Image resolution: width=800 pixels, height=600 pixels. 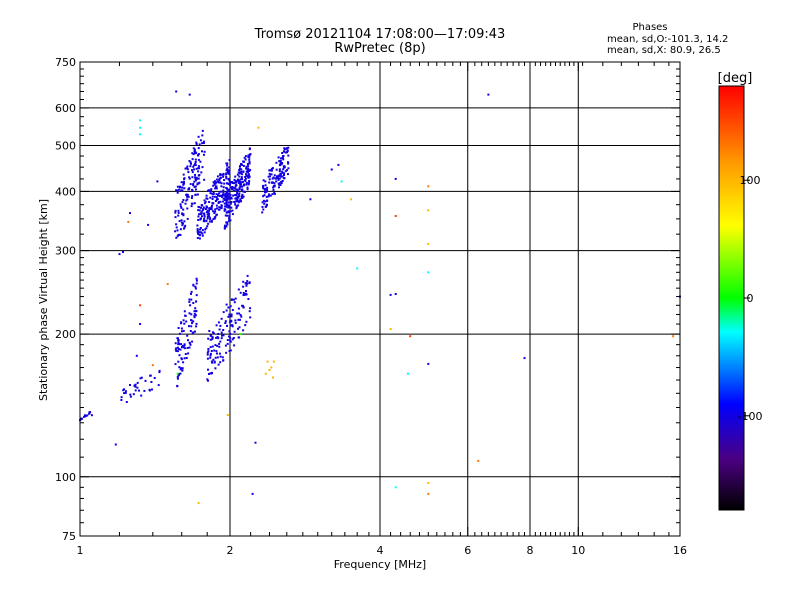 What do you see at coordinates (650, 27) in the screenshot?
I see `phases-title: Phases` at bounding box center [650, 27].